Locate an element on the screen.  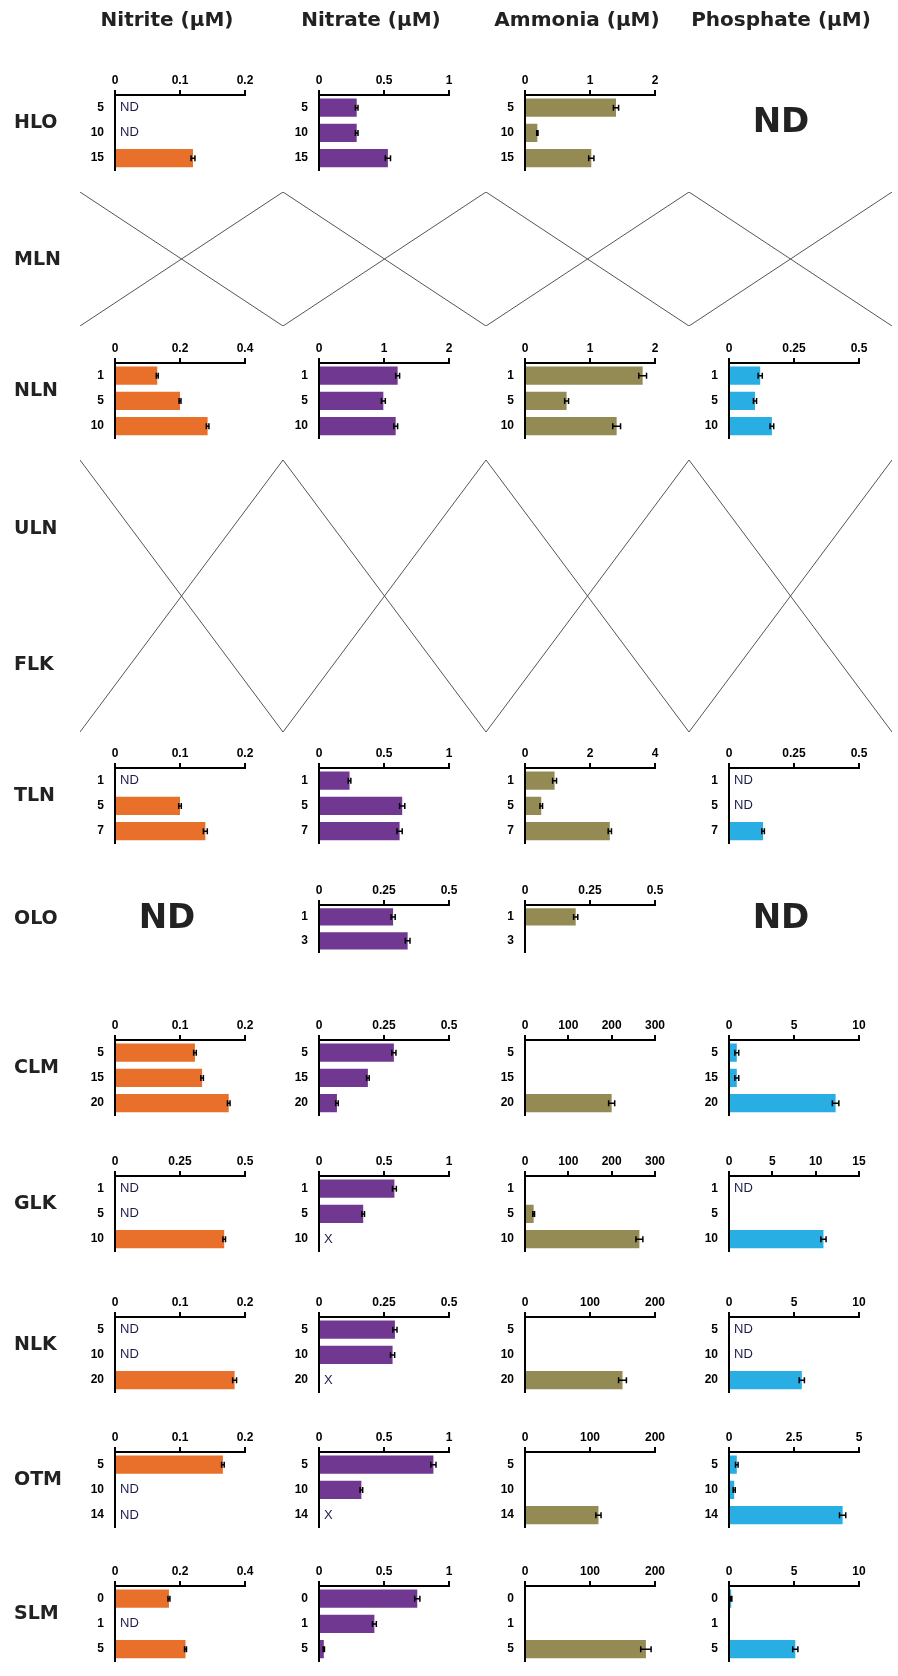
chart-title: Nitrate (µM) is located at coordinates (371, 19).